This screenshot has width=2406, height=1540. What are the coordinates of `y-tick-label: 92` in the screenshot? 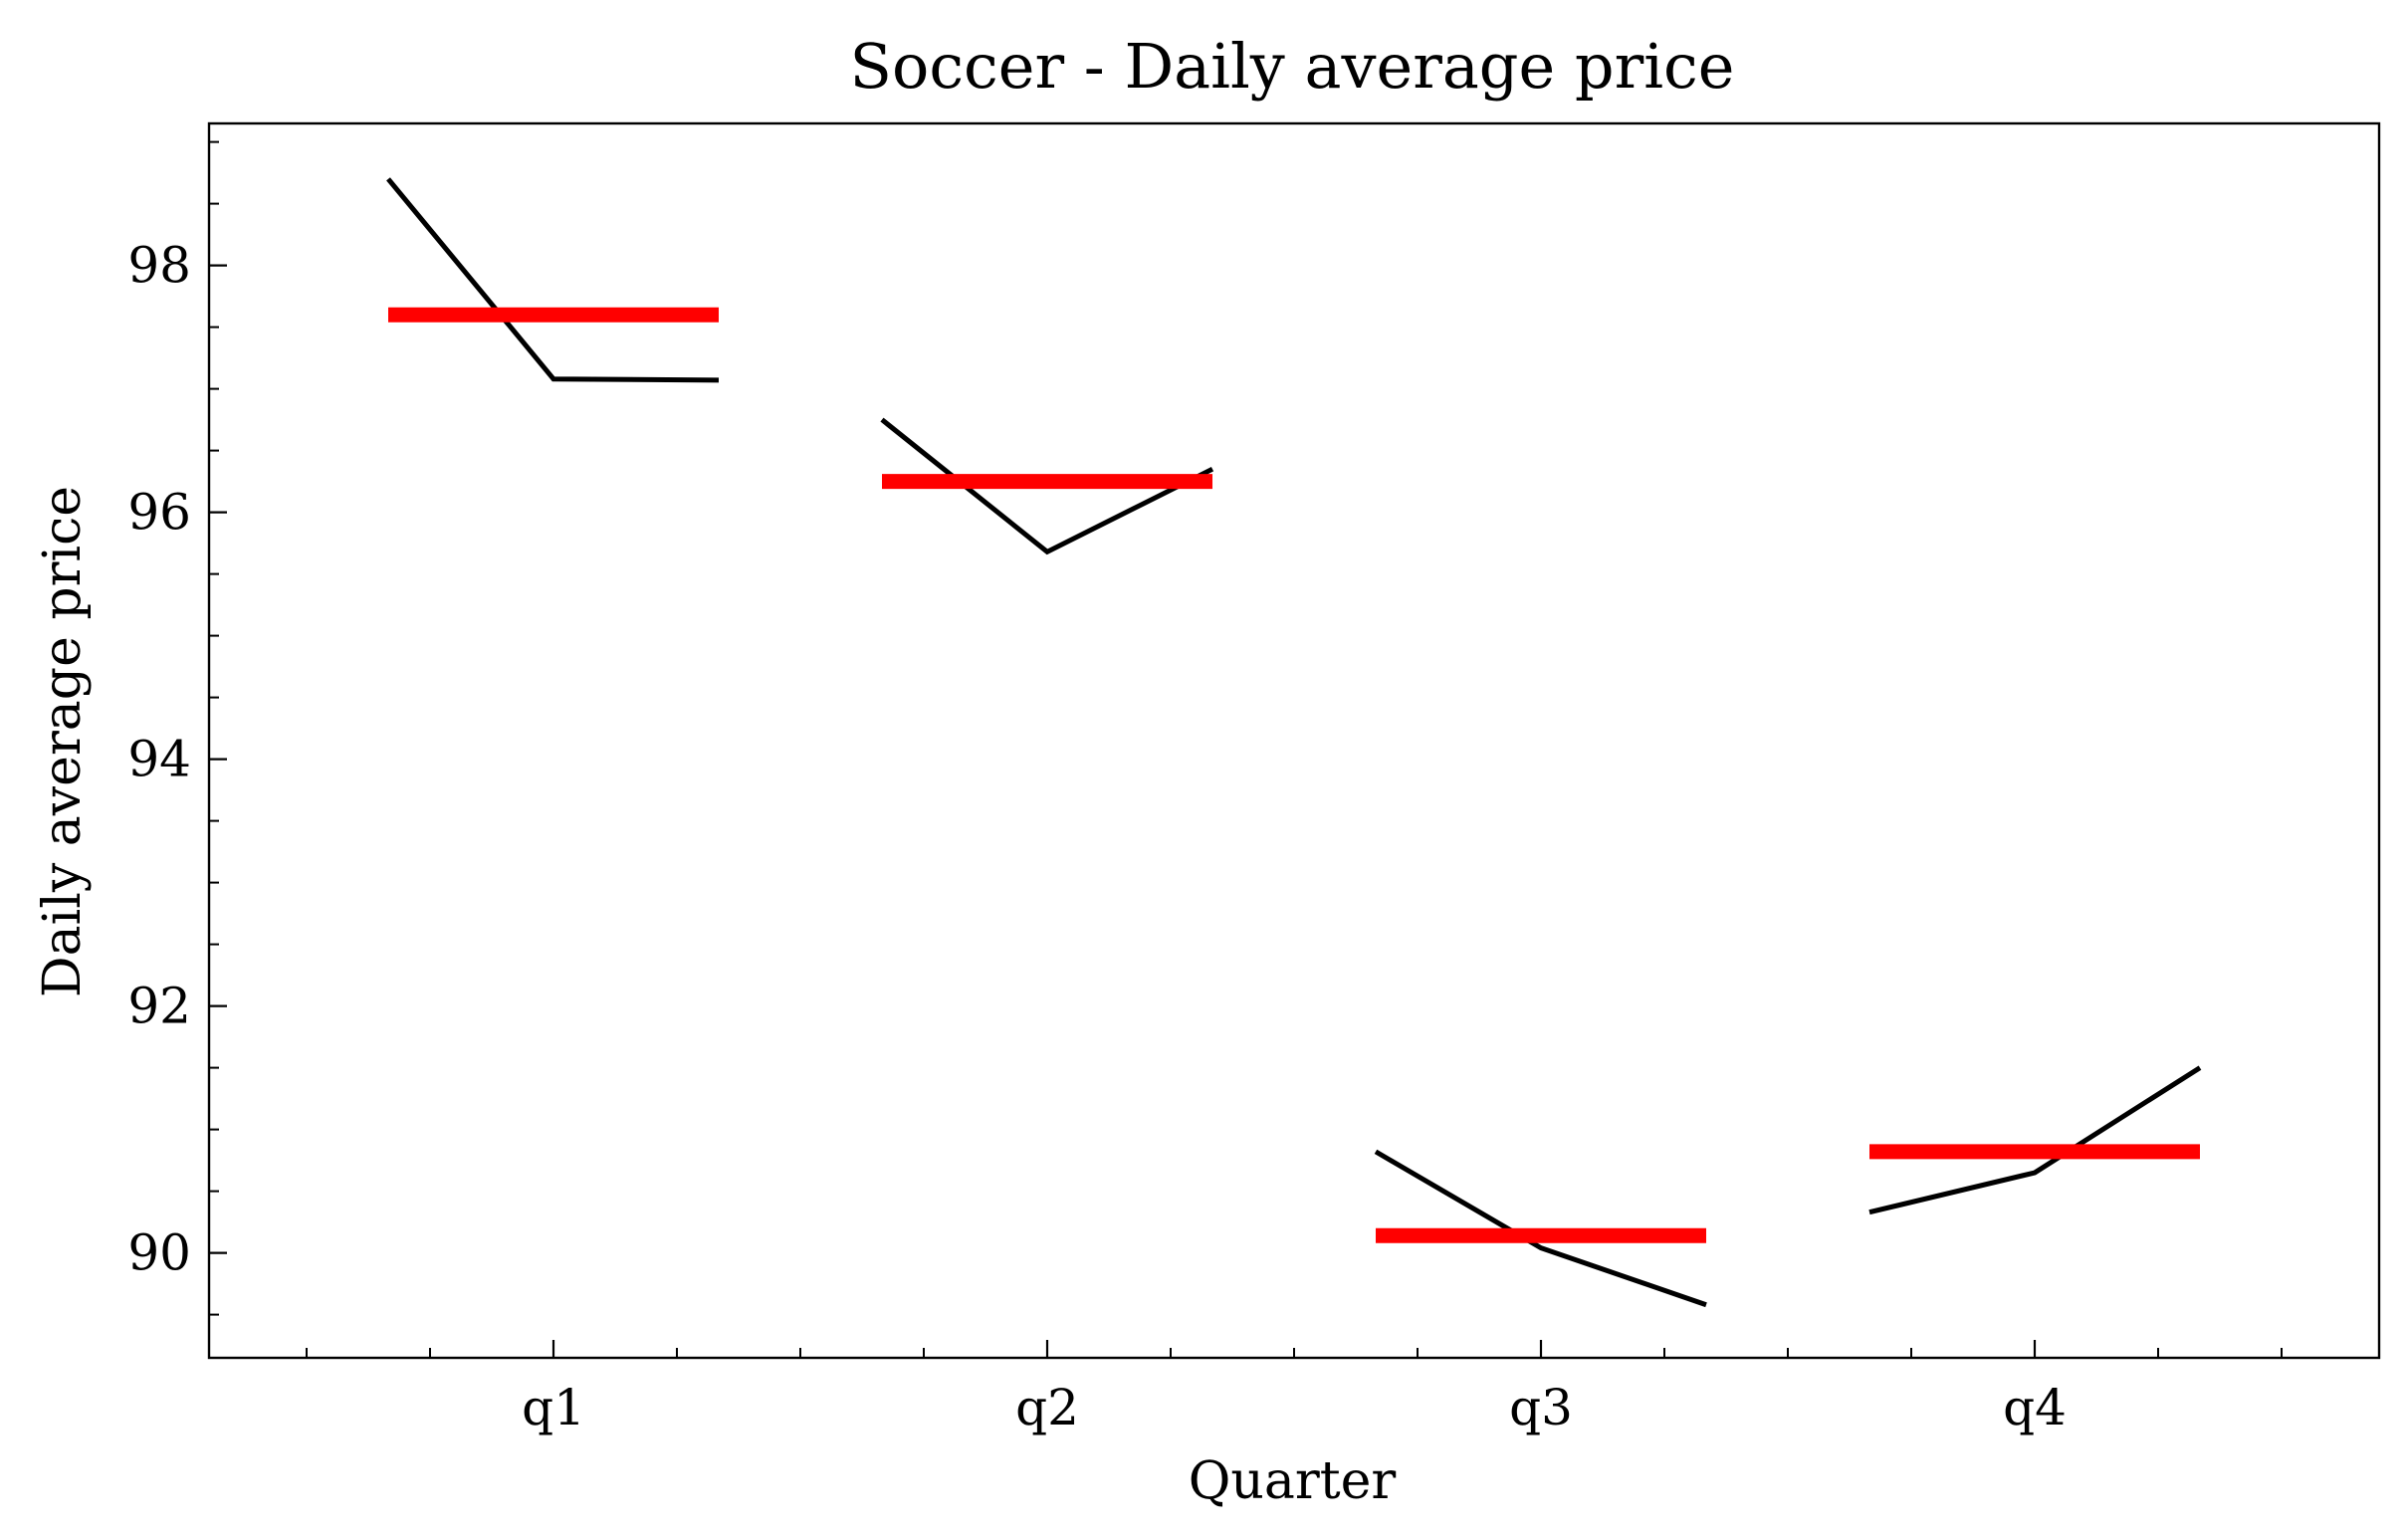 It's located at (159, 1007).